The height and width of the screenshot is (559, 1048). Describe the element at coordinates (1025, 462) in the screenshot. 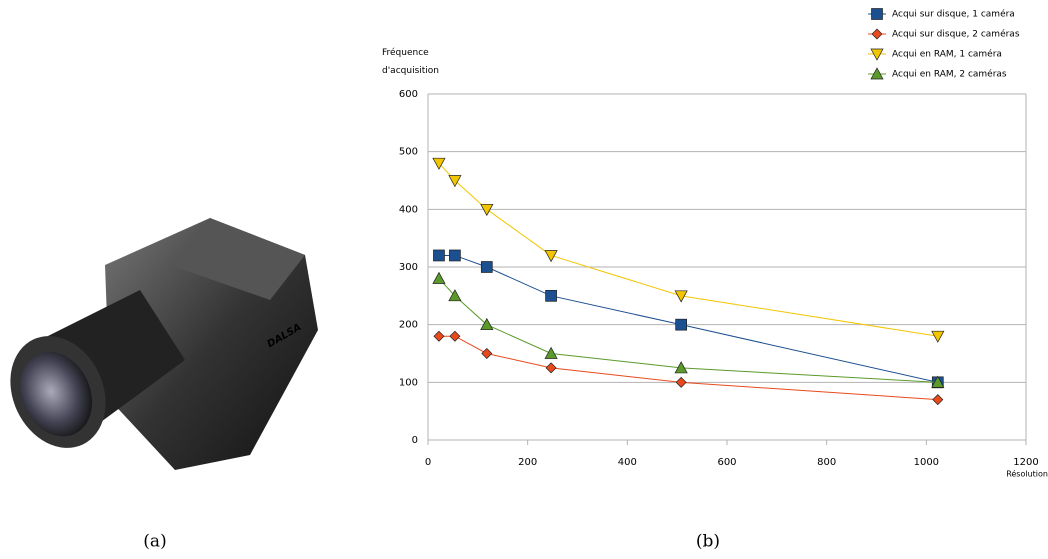

I see `x-tick-label: 1200` at that location.